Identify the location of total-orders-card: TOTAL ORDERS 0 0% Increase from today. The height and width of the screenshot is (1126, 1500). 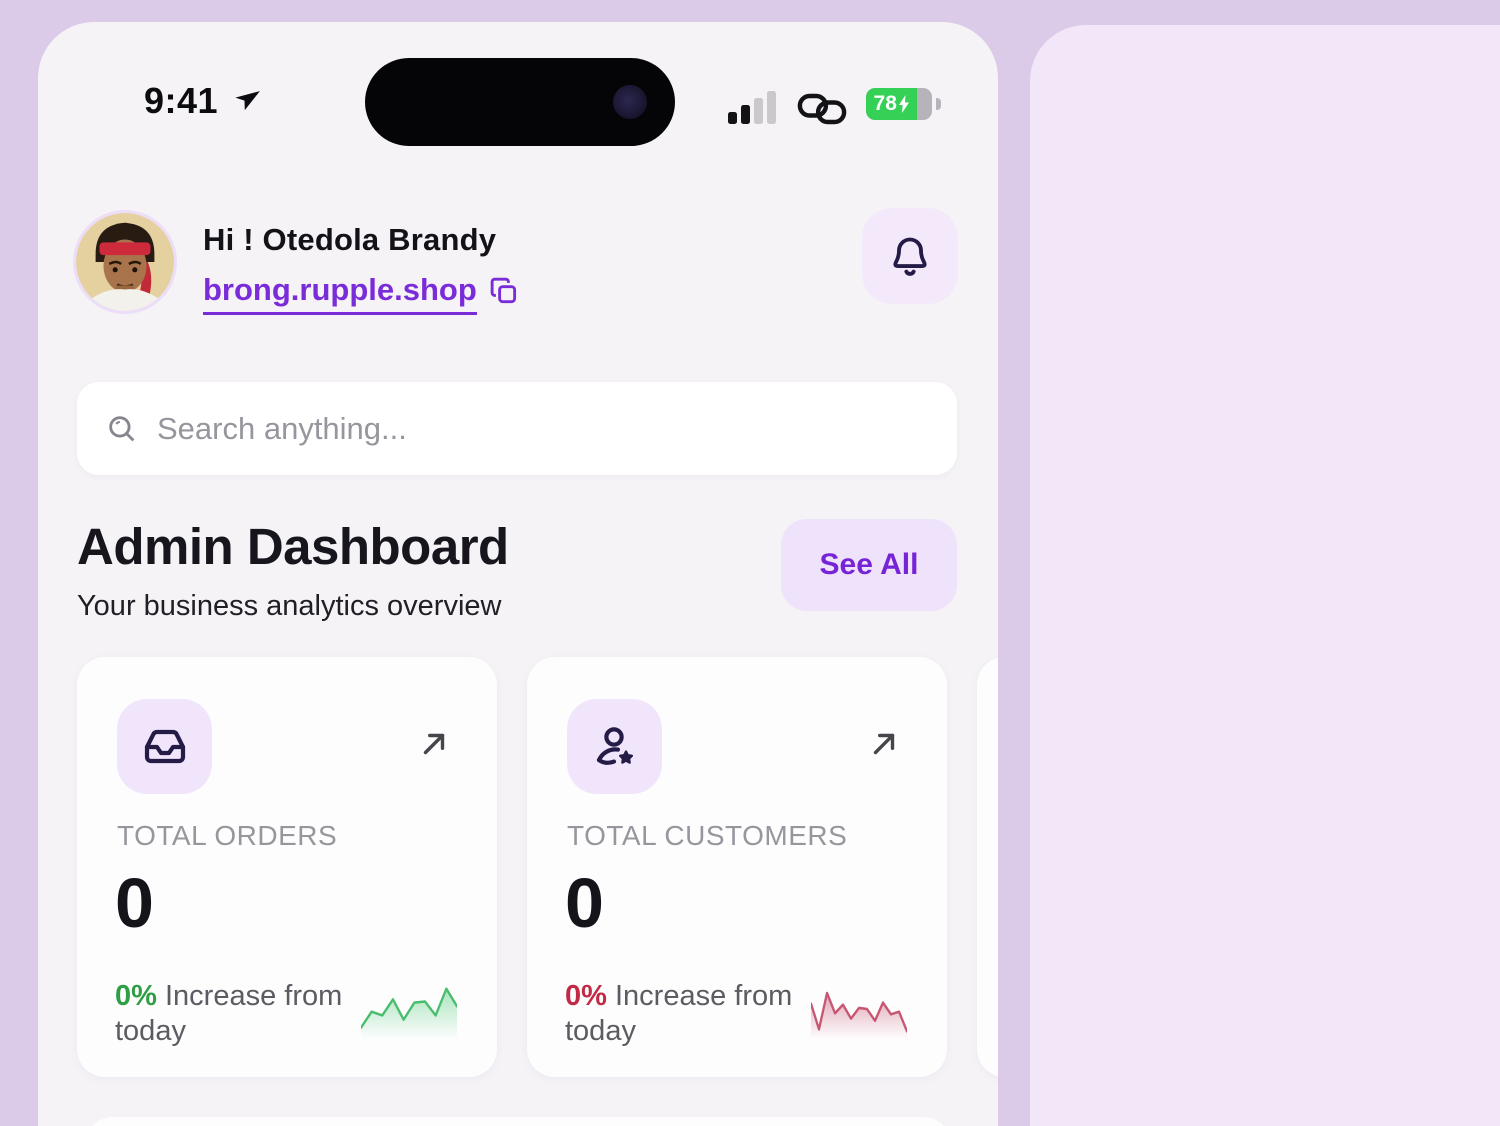
(287, 867).